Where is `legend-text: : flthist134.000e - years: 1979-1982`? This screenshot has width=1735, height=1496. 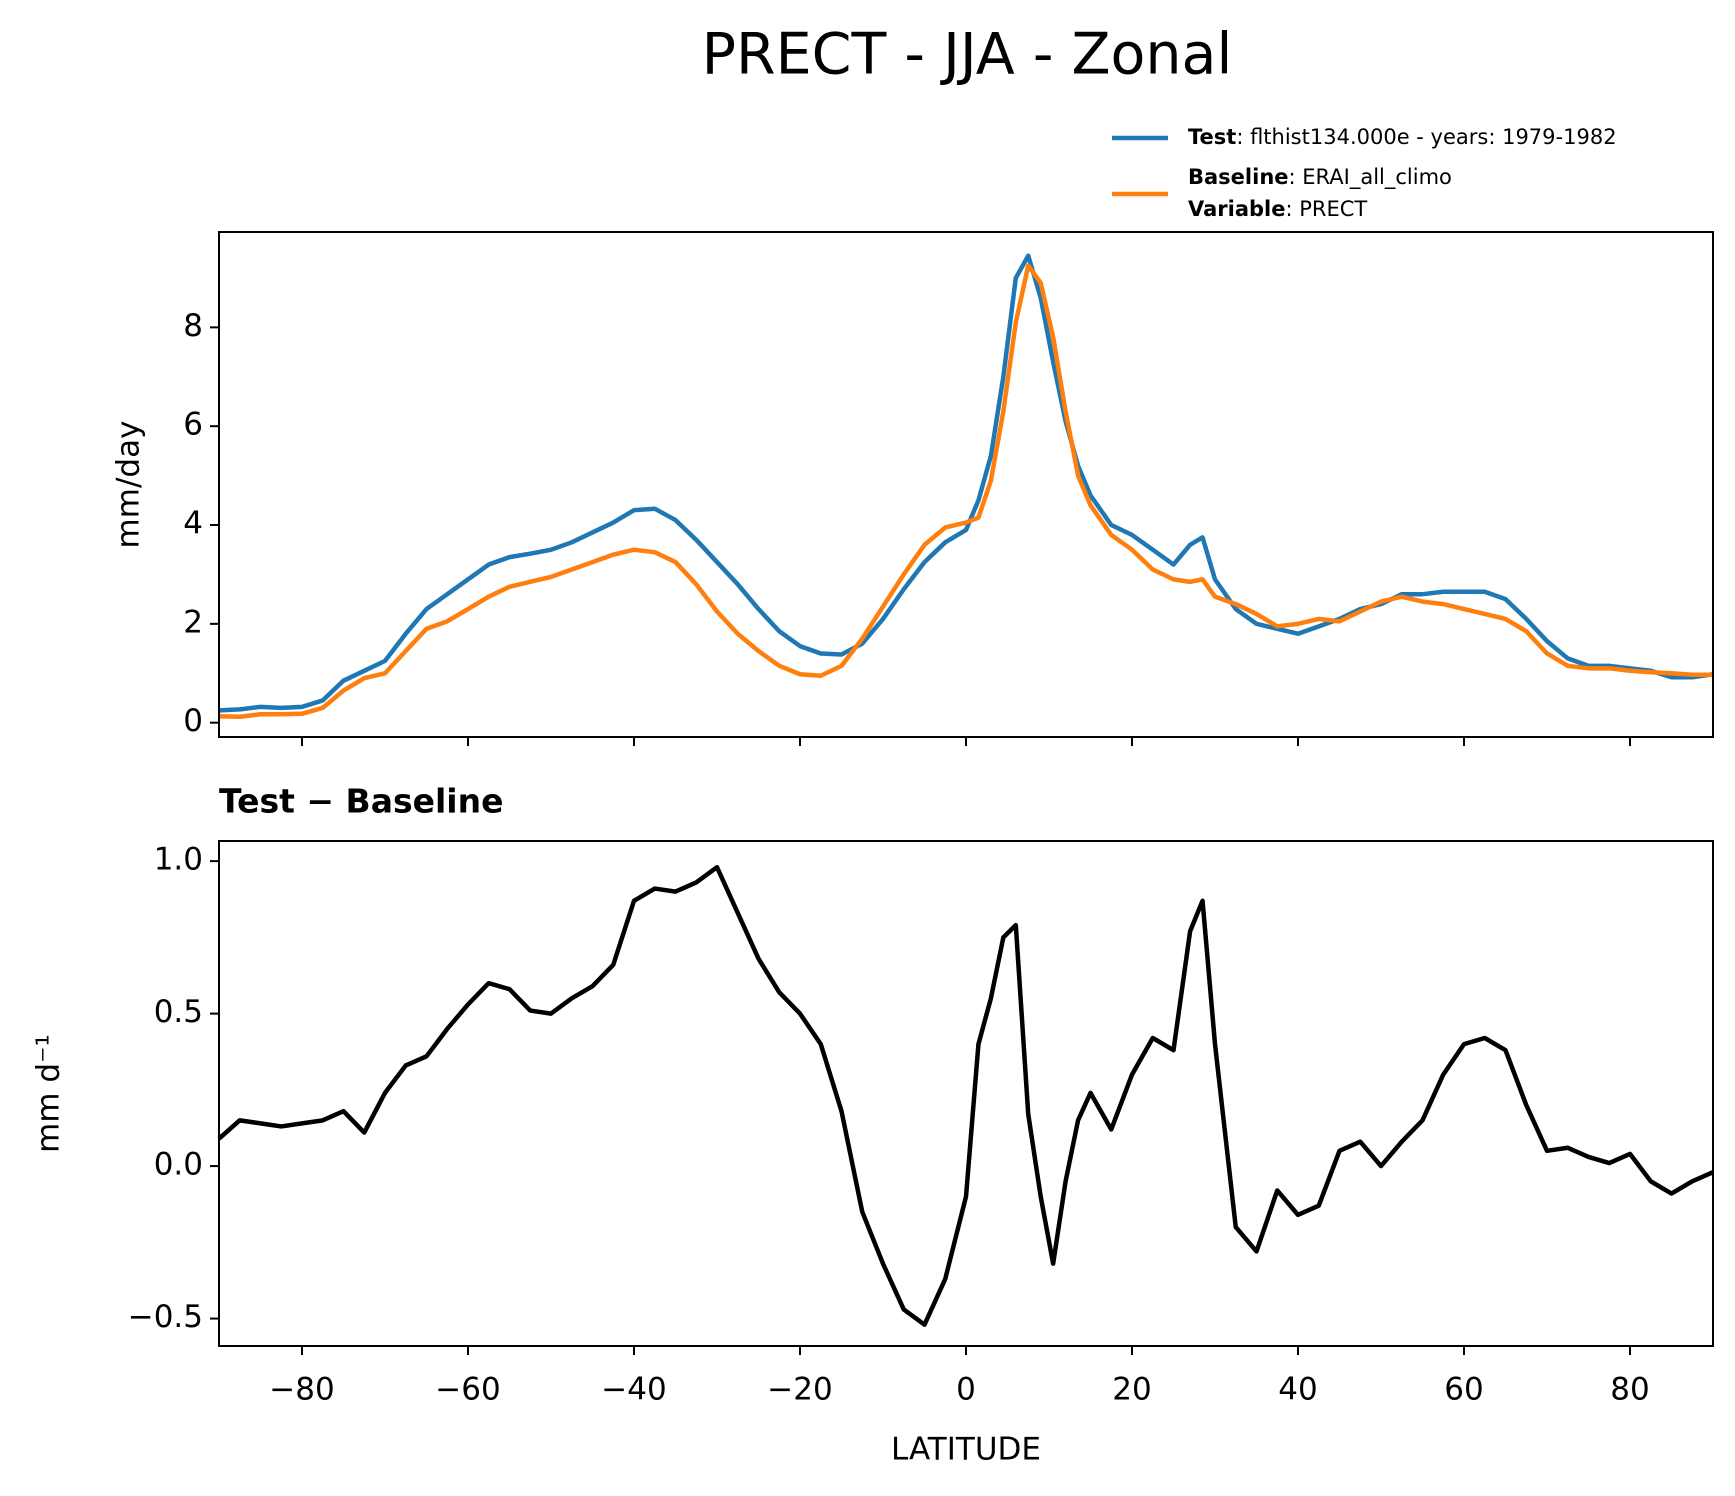
legend-text: : flthist134.000e - years: 1979-1982 is located at coordinates (1426, 137).